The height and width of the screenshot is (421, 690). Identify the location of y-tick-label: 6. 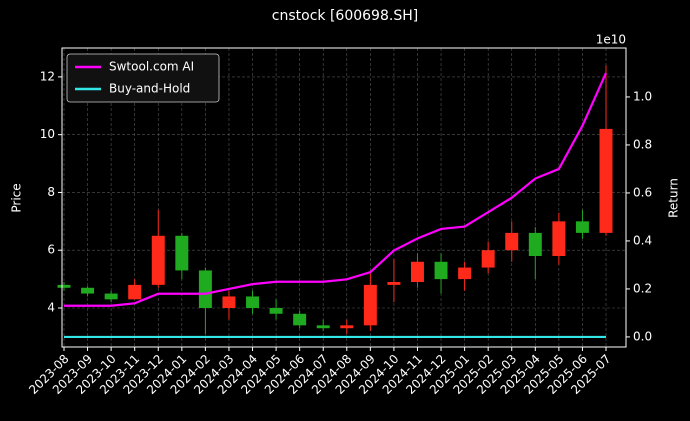
(51, 250).